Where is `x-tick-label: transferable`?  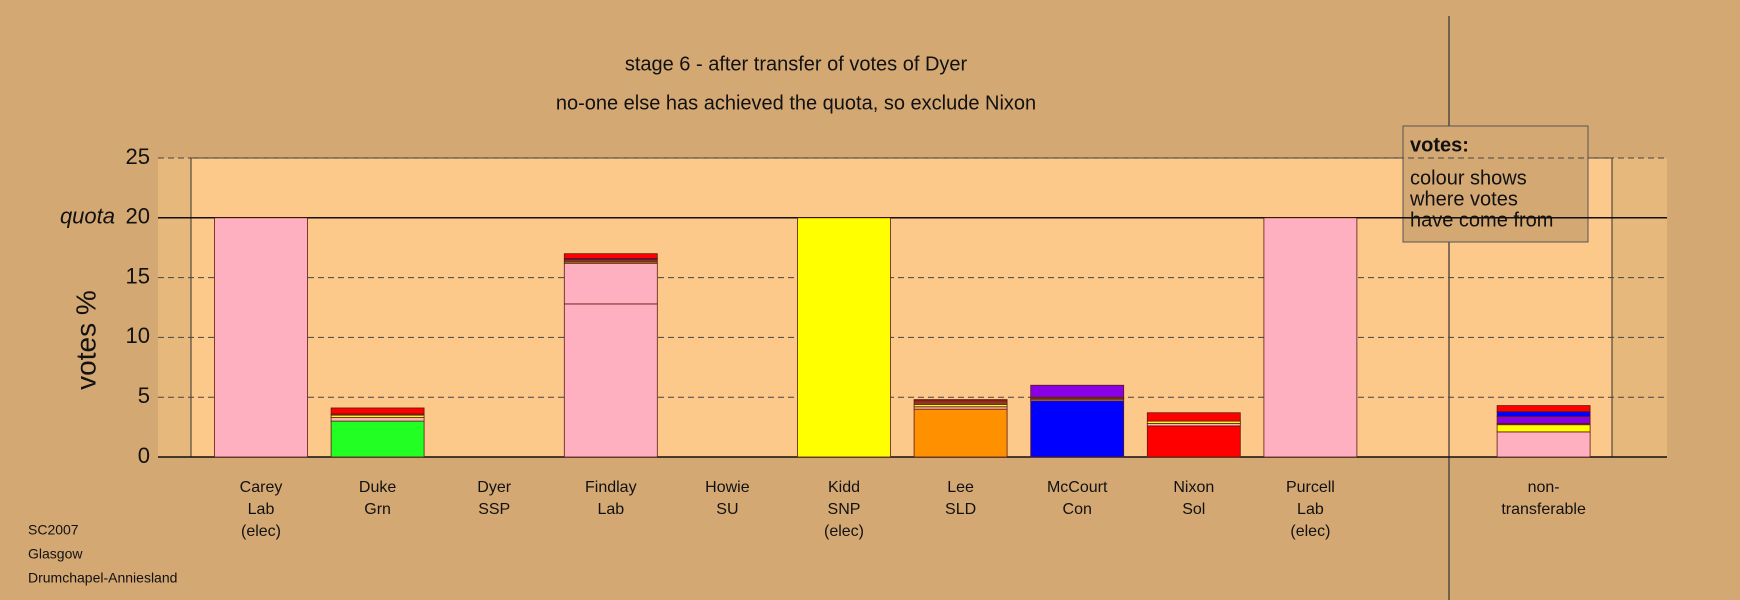 x-tick-label: transferable is located at coordinates (1543, 509).